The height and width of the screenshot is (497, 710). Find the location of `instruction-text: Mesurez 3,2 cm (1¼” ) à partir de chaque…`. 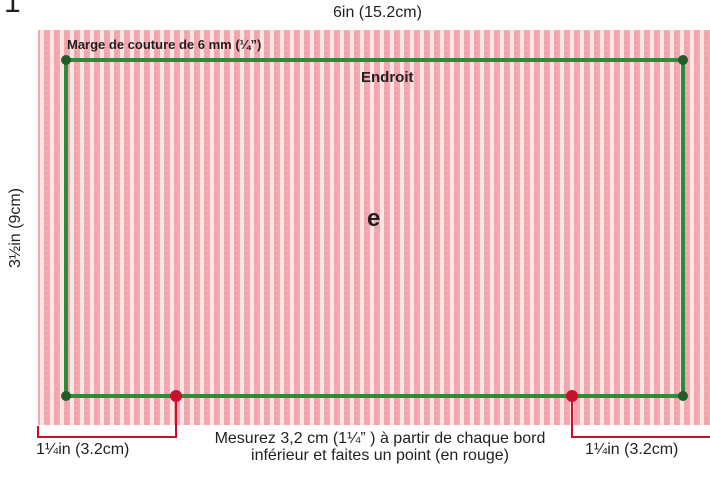

instruction-text: Mesurez 3,2 cm (1¼” ) à partir de chaque… is located at coordinates (380, 447).